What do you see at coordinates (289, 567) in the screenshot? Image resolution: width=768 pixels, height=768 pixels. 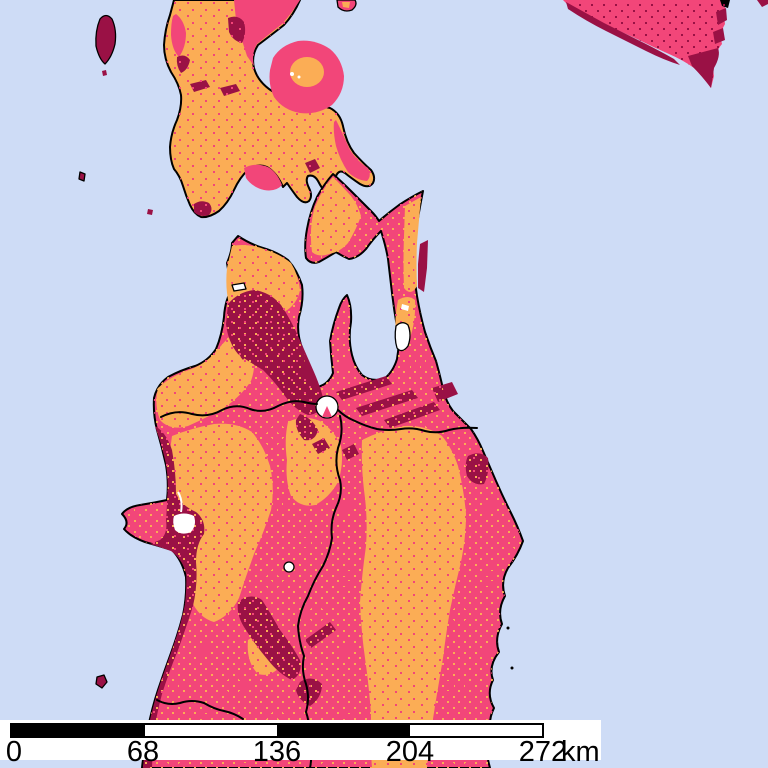 I see `lake-tazawa` at bounding box center [289, 567].